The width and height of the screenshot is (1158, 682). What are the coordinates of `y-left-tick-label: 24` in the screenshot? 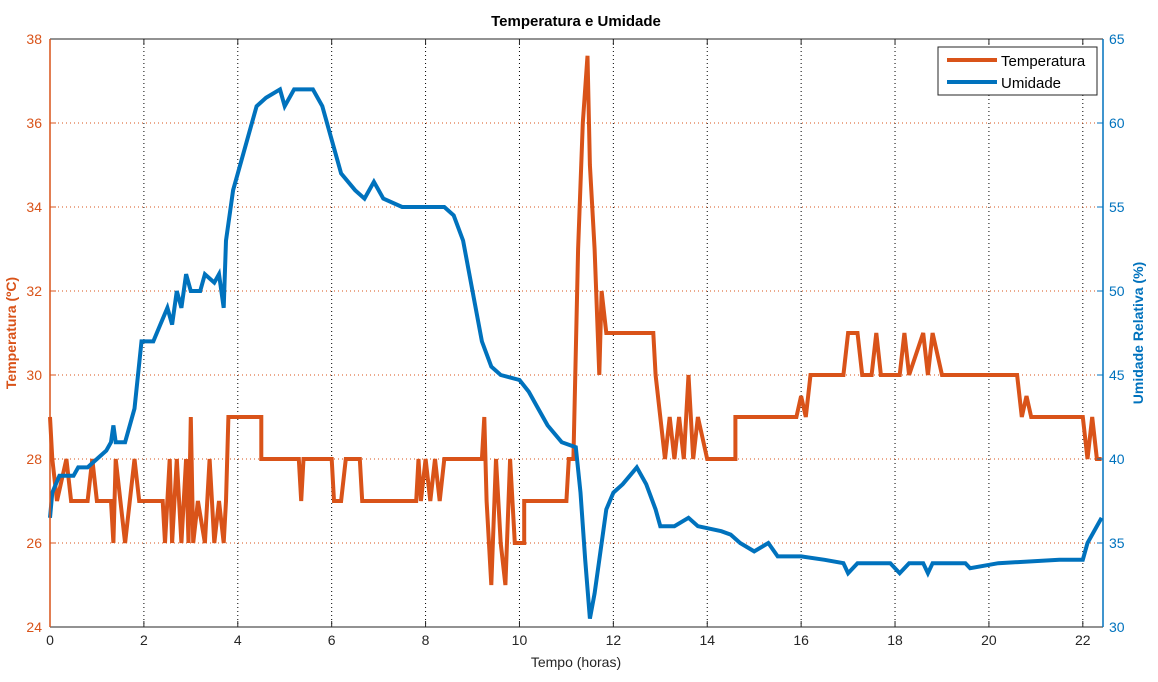 It's located at (34, 627).